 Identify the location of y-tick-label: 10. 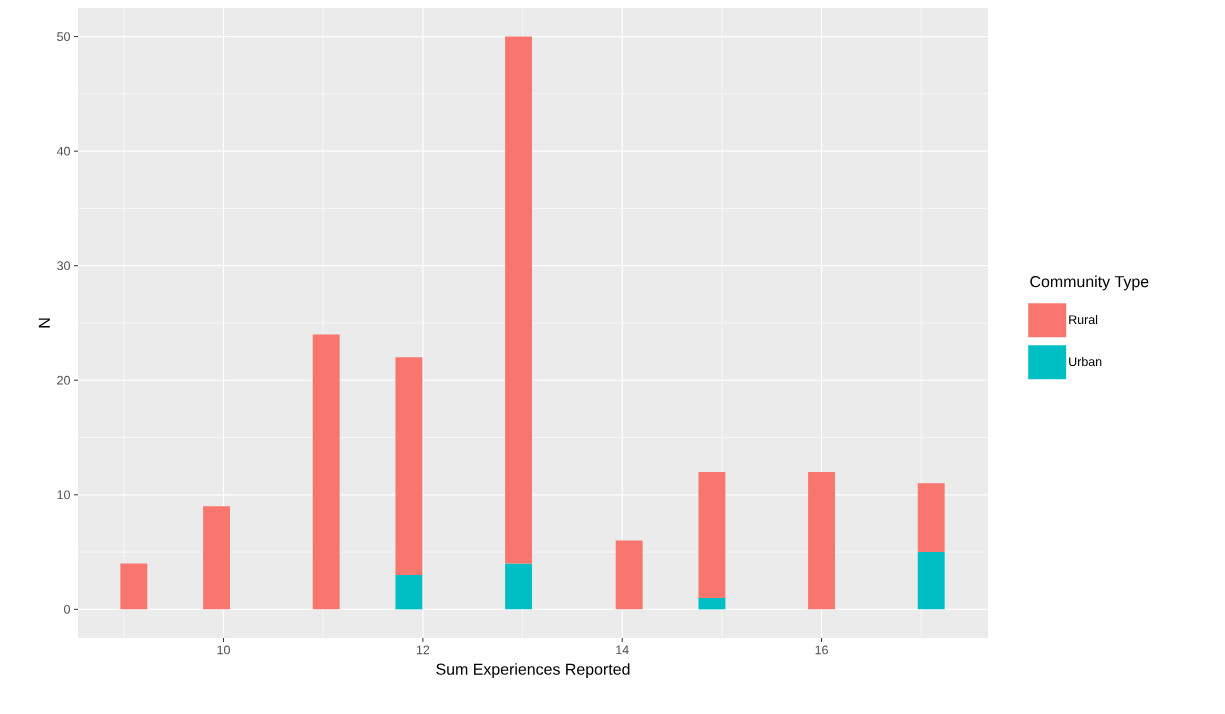
(63, 495).